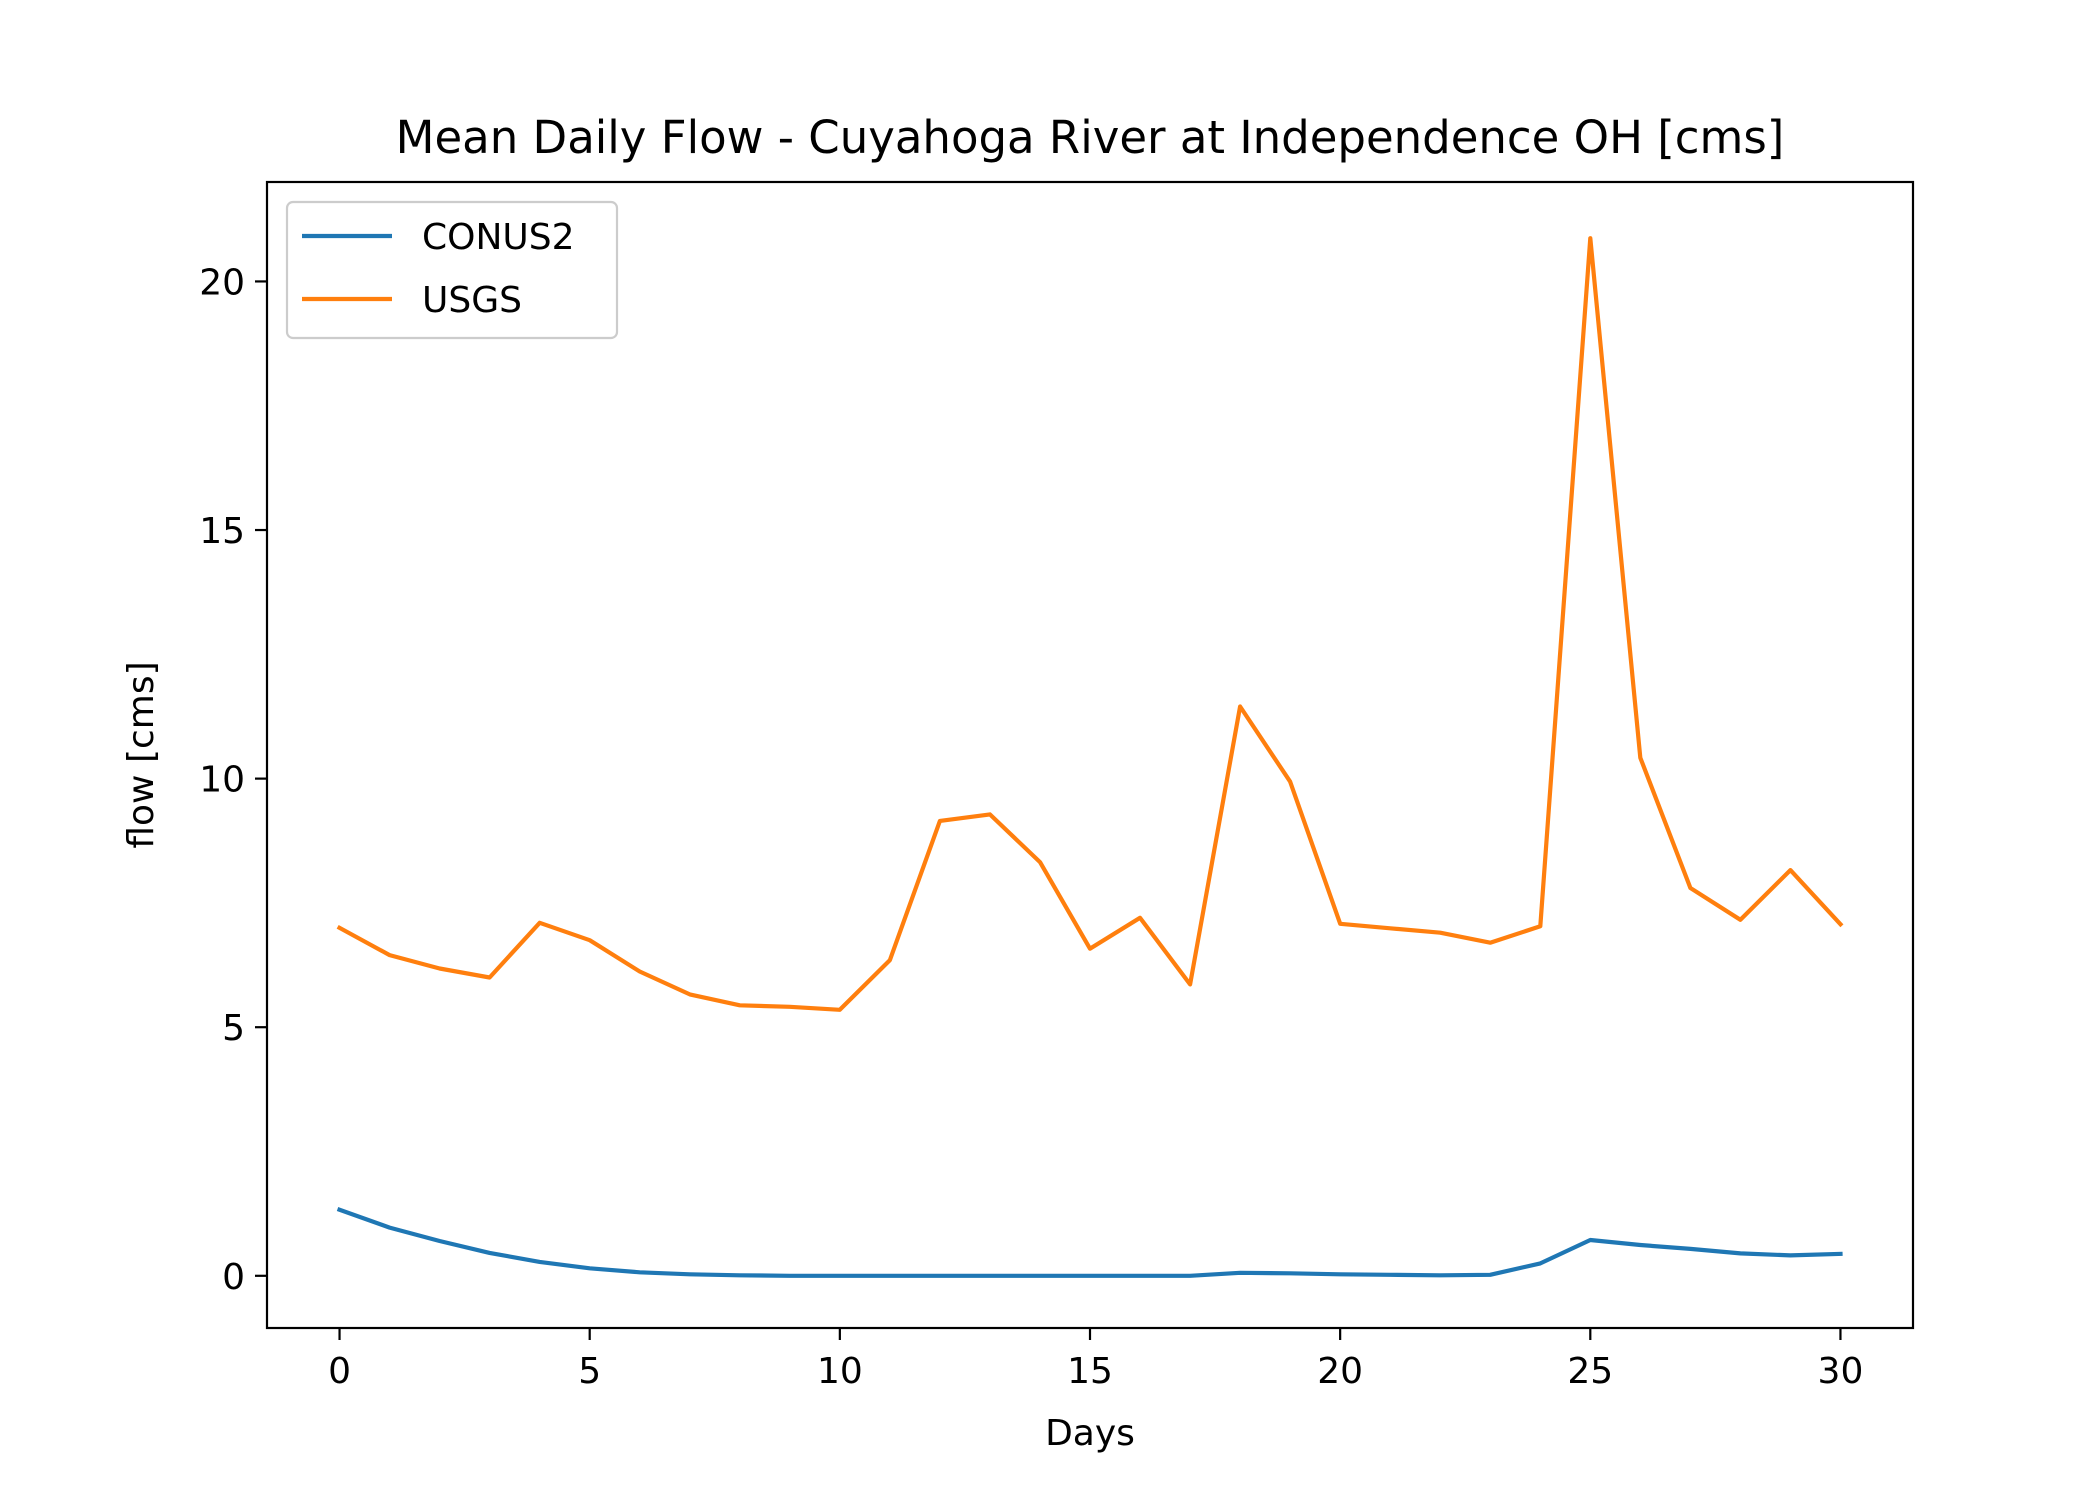  I want to click on x-tick-label: 20, so click(1340, 1371).